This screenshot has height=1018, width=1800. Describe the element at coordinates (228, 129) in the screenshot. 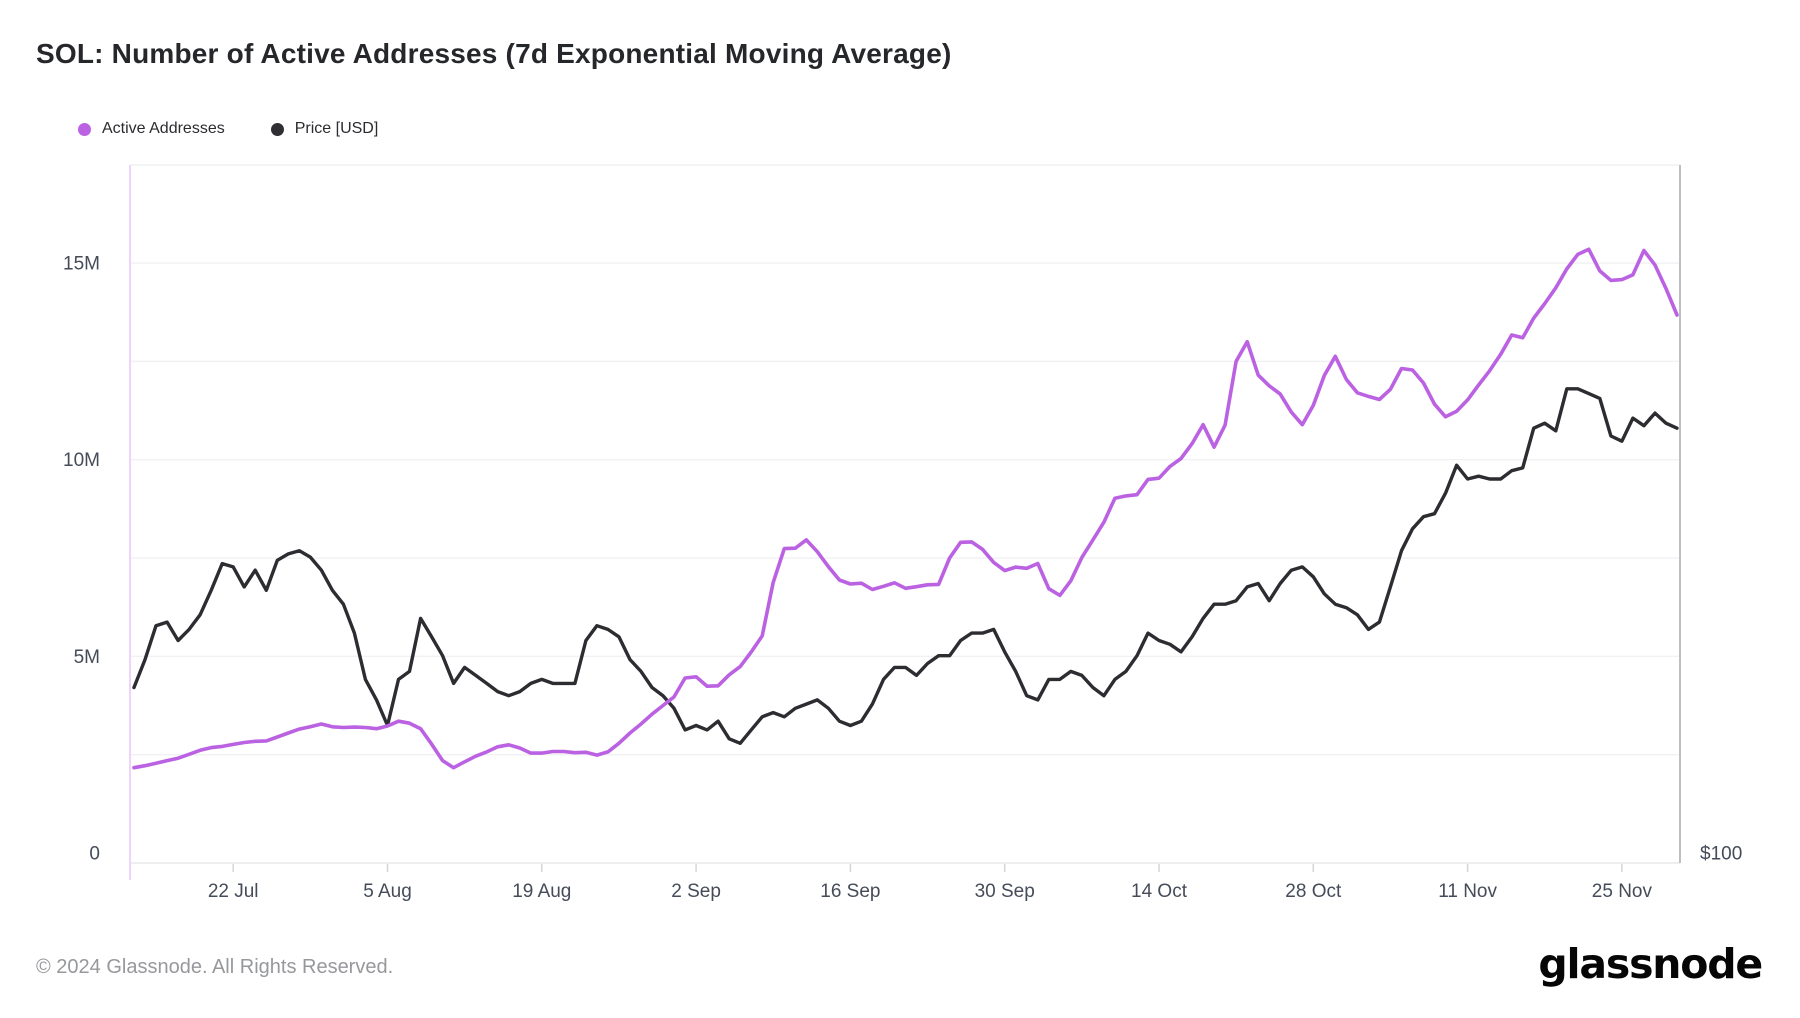

I see `chart-legend: Active Addresses Price [USD]` at that location.